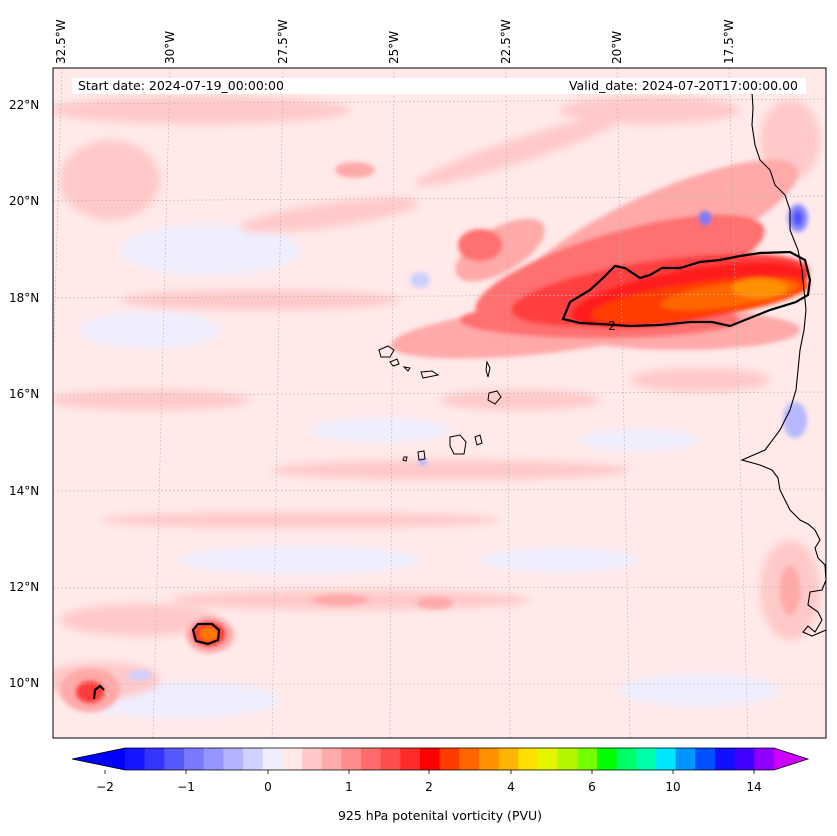 The image size is (837, 836). What do you see at coordinates (506, 41) in the screenshot?
I see `lon-label: 22.5°W` at bounding box center [506, 41].